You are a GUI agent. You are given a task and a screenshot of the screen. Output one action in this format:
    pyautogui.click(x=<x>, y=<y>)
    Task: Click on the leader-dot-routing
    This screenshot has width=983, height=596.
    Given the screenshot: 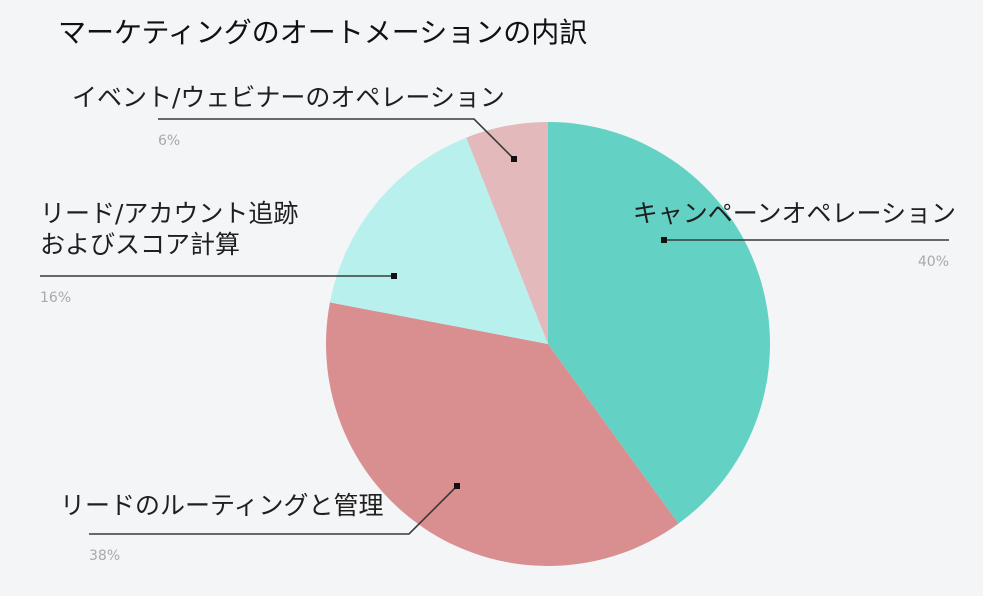 What is the action you would take?
    pyautogui.click(x=457, y=486)
    